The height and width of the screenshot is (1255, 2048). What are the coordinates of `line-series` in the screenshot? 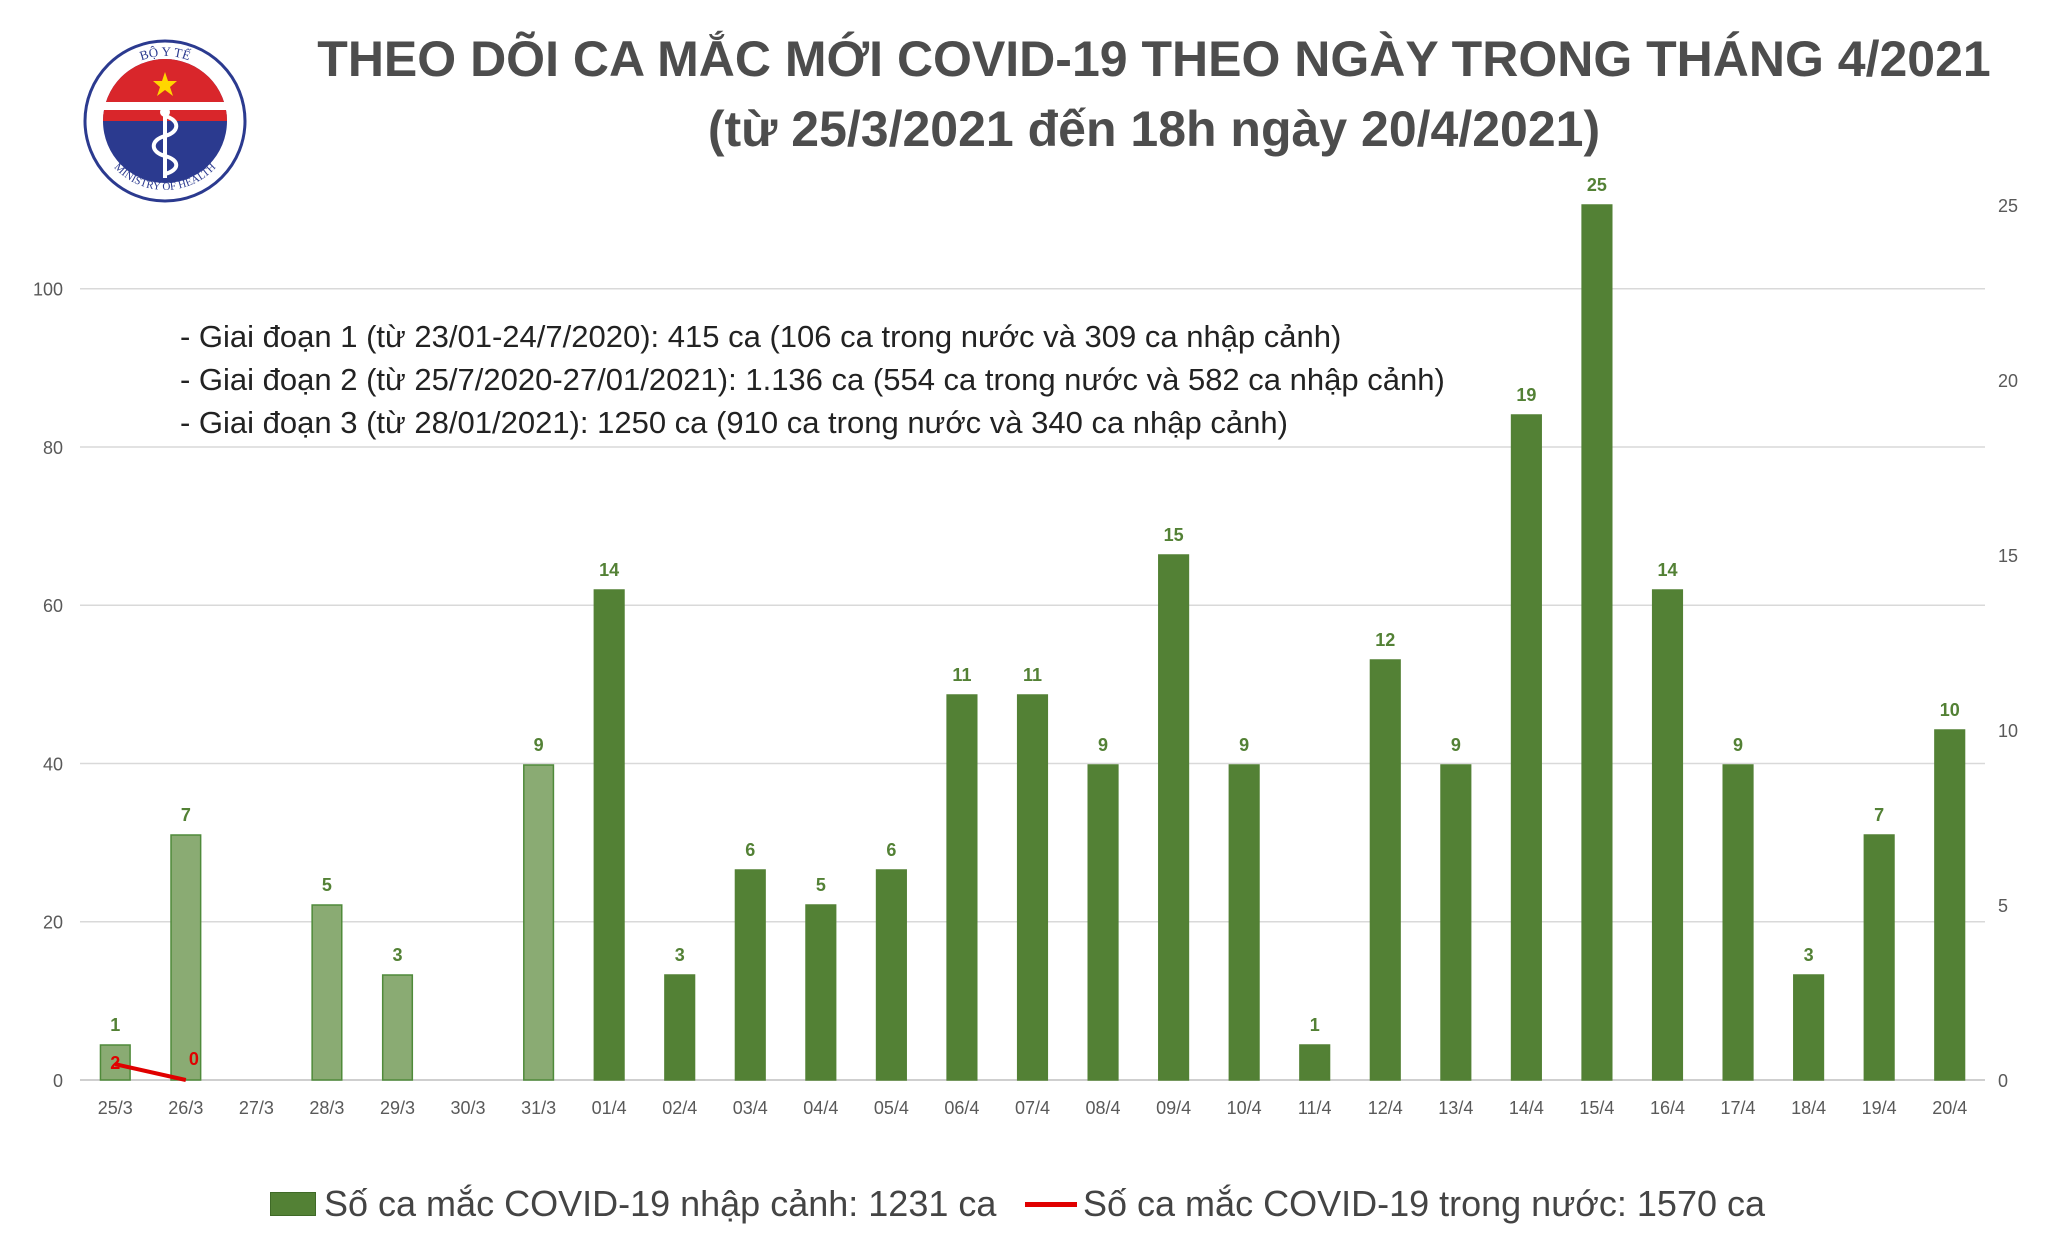 It's located at (150, 1072).